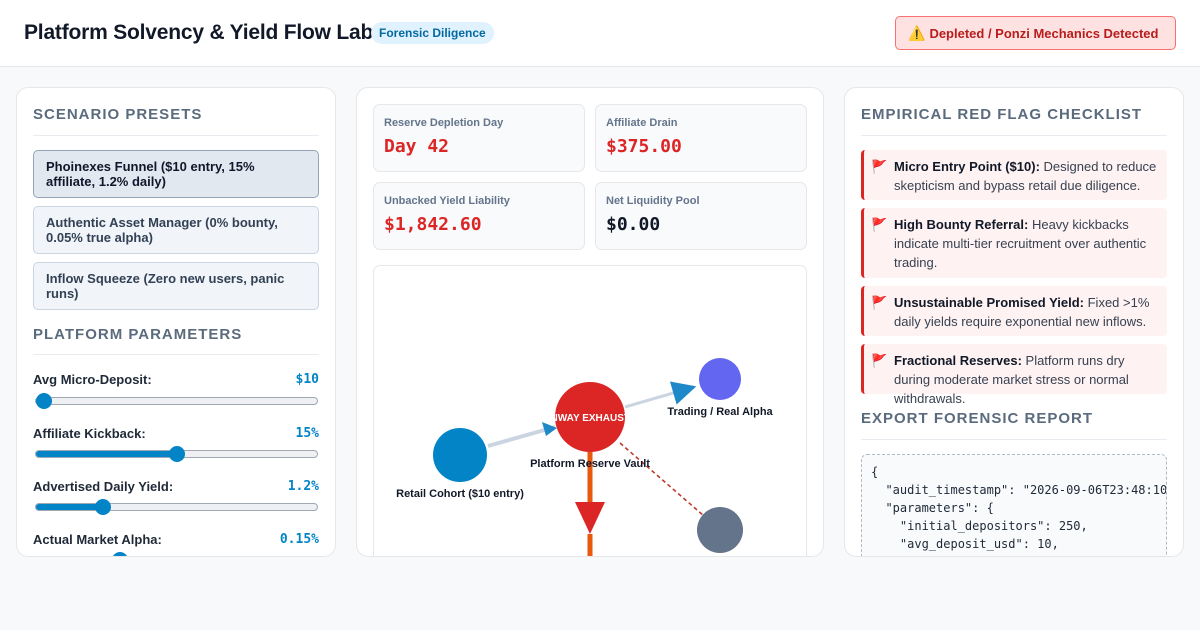  What do you see at coordinates (303, 486) in the screenshot?
I see `advertised-daily-yield-value: 1.2%` at bounding box center [303, 486].